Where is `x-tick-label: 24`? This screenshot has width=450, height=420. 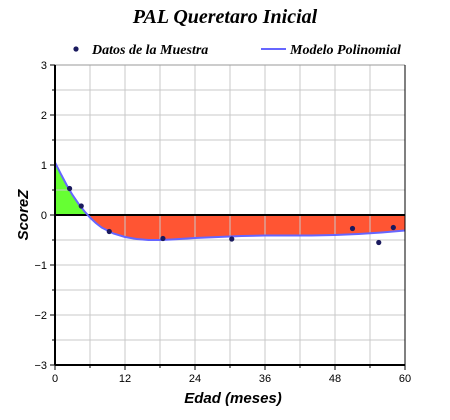 x-tick-label: 24 is located at coordinates (195, 379).